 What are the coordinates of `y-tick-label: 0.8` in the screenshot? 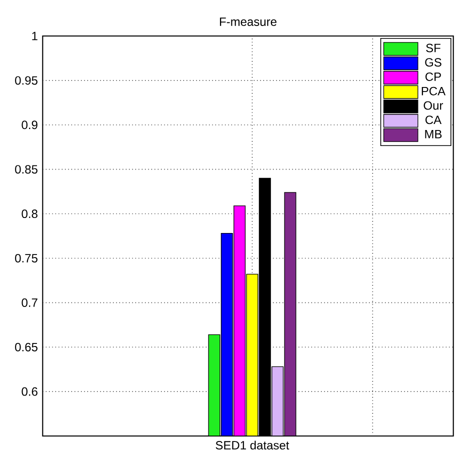 It's located at (30, 214).